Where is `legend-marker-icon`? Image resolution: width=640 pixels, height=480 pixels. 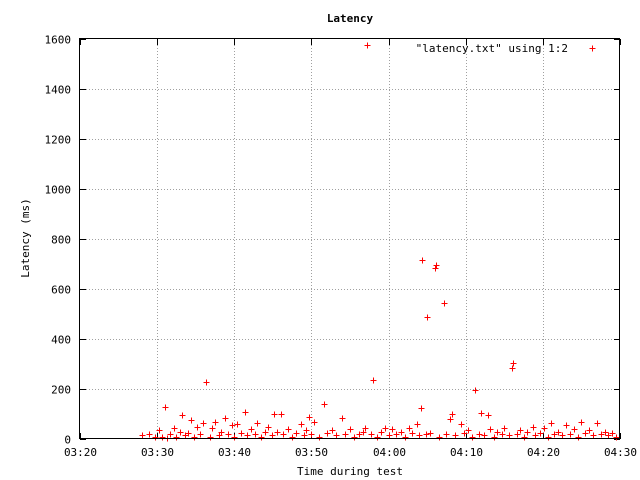 legend-marker-icon is located at coordinates (592, 48).